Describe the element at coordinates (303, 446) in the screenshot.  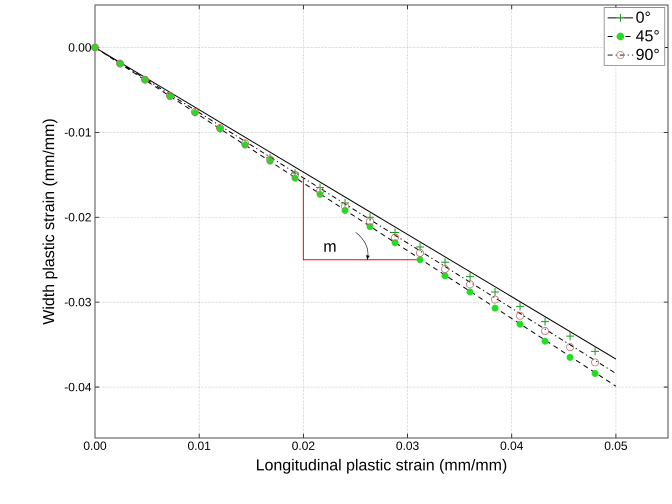
I see `x-tick-label: 0.02` at that location.